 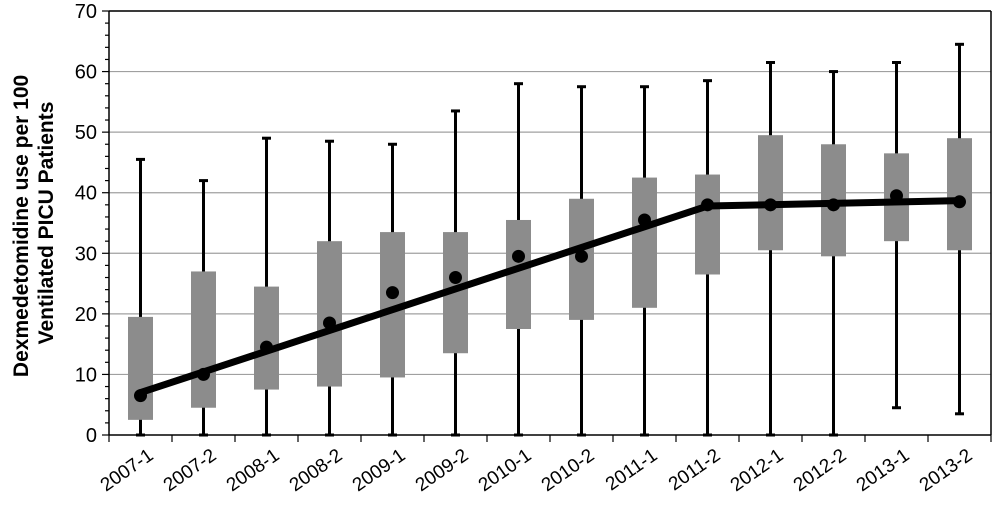 I want to click on x-tick-label: 2011-2, so click(x=694, y=470).